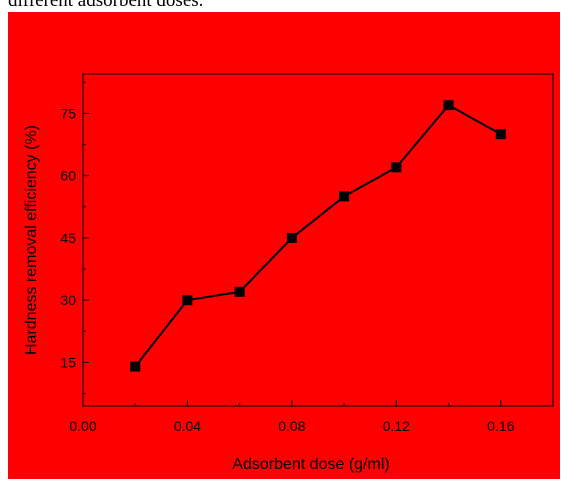 This screenshot has height=481, width=568. What do you see at coordinates (396, 426) in the screenshot?
I see `x-tick-label: 0.12` at bounding box center [396, 426].